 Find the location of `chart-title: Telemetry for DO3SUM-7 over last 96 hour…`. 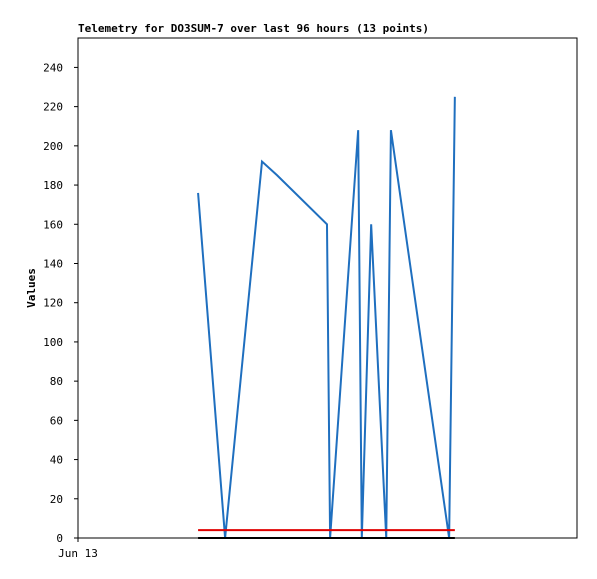

chart-title: Telemetry for DO3SUM-7 over last 96 hour… is located at coordinates (253, 28).